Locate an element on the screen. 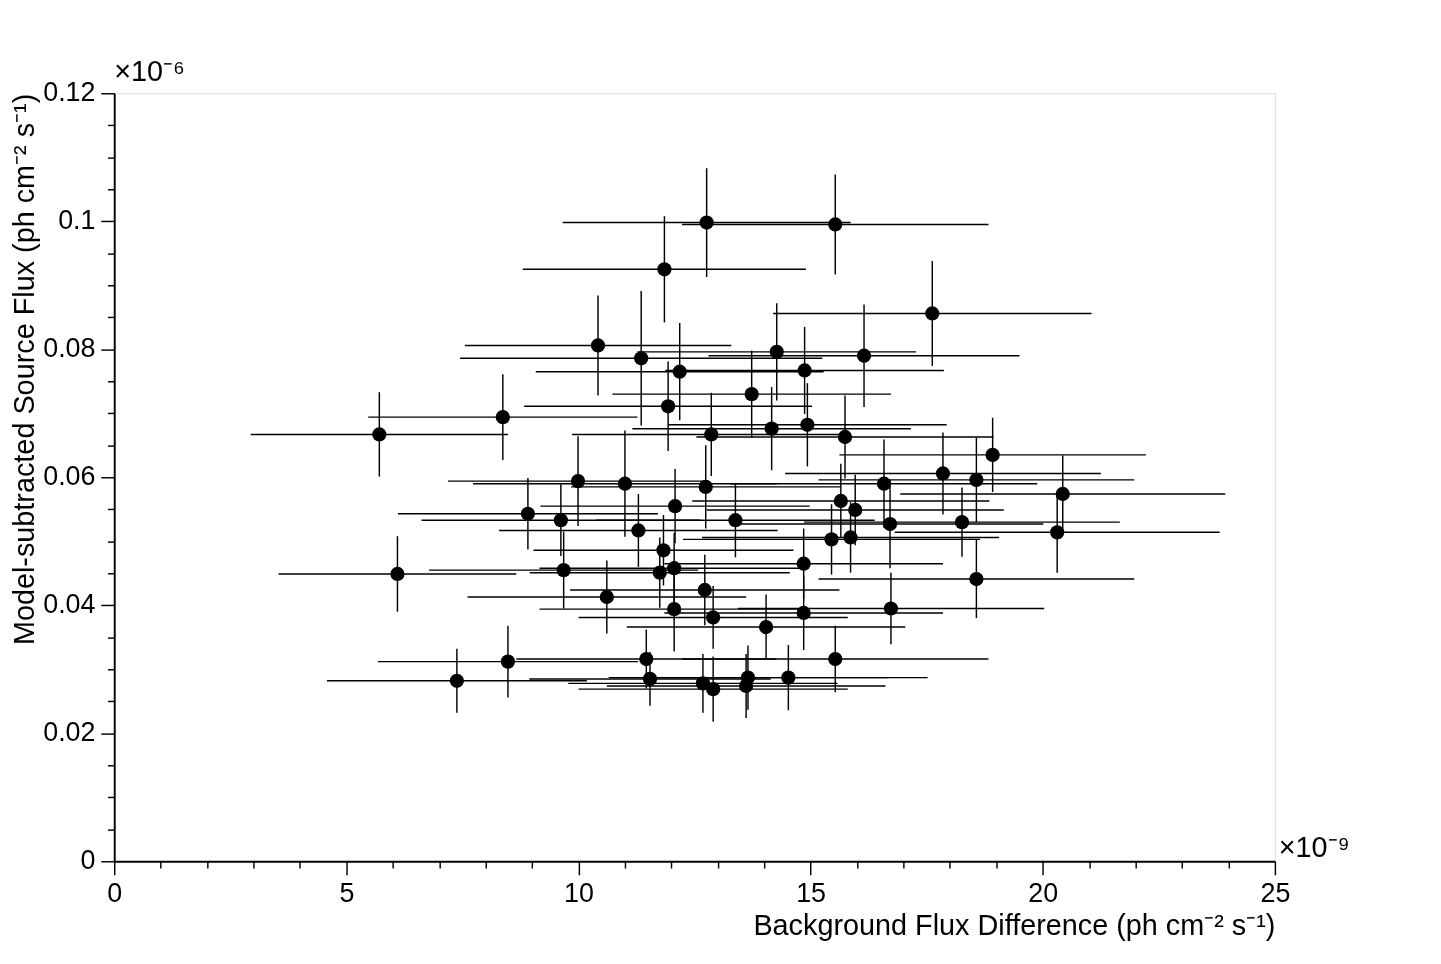 Image resolution: width=1441 pixels, height=964 pixels. y-tick-label: 0 is located at coordinates (88, 860).